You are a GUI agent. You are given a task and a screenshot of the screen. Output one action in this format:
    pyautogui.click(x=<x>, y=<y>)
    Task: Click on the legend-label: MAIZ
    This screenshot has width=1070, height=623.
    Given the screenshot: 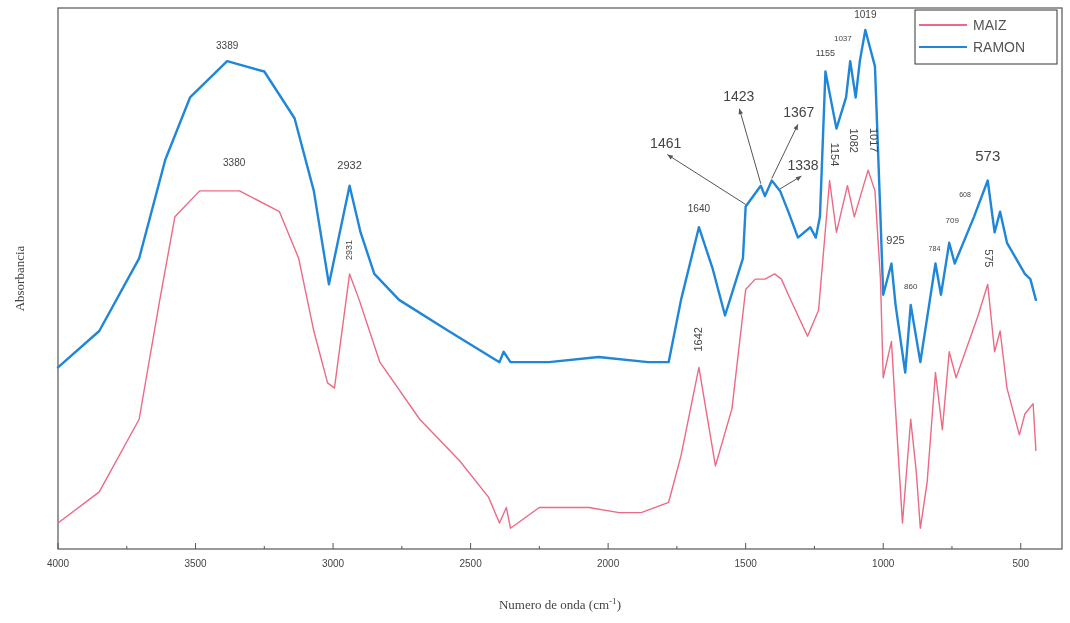 What is the action you would take?
    pyautogui.click(x=990, y=25)
    